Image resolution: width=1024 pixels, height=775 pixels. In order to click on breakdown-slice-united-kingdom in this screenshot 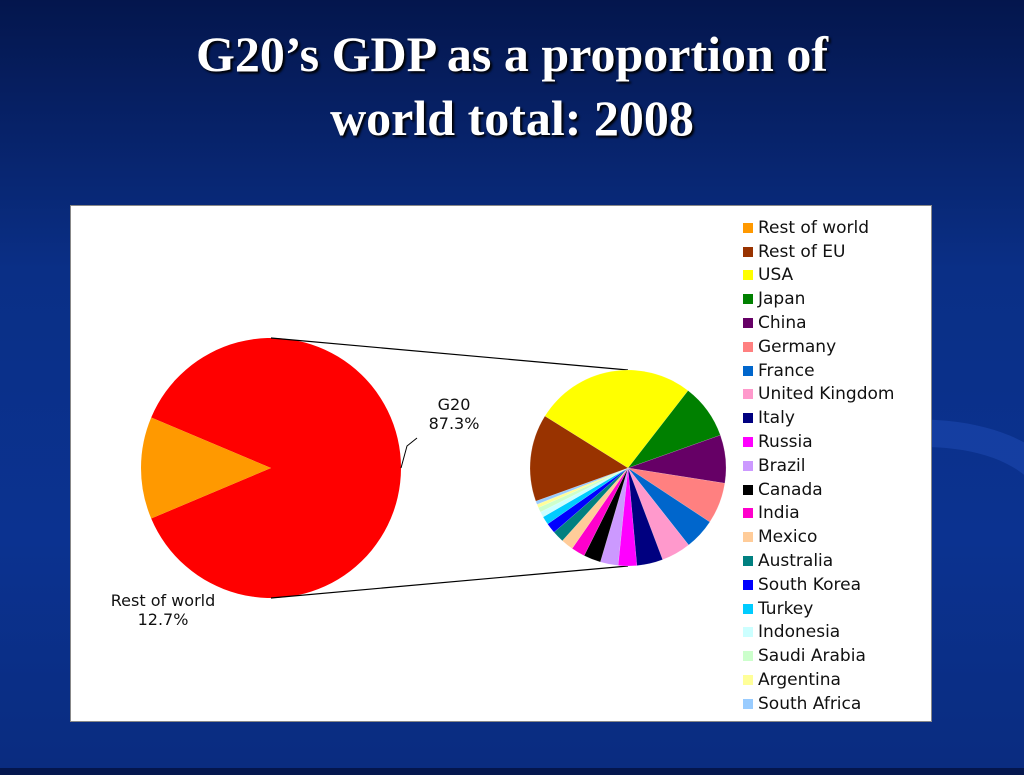, I will do `click(658, 514)`.